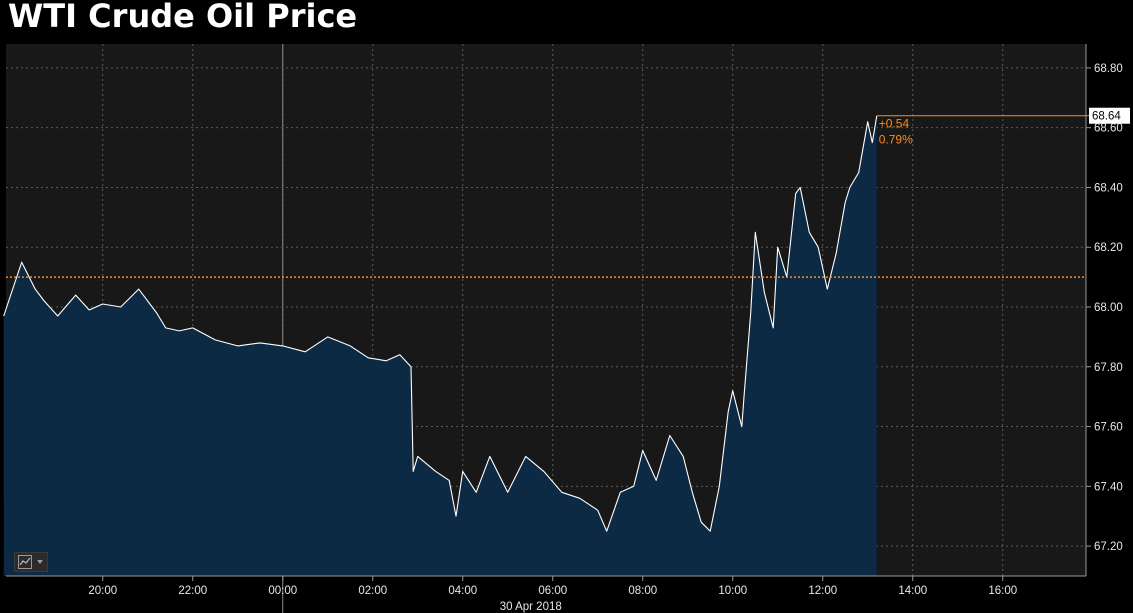 The width and height of the screenshot is (1133, 613). What do you see at coordinates (372, 591) in the screenshot?
I see `x-tick-label: 02:00` at bounding box center [372, 591].